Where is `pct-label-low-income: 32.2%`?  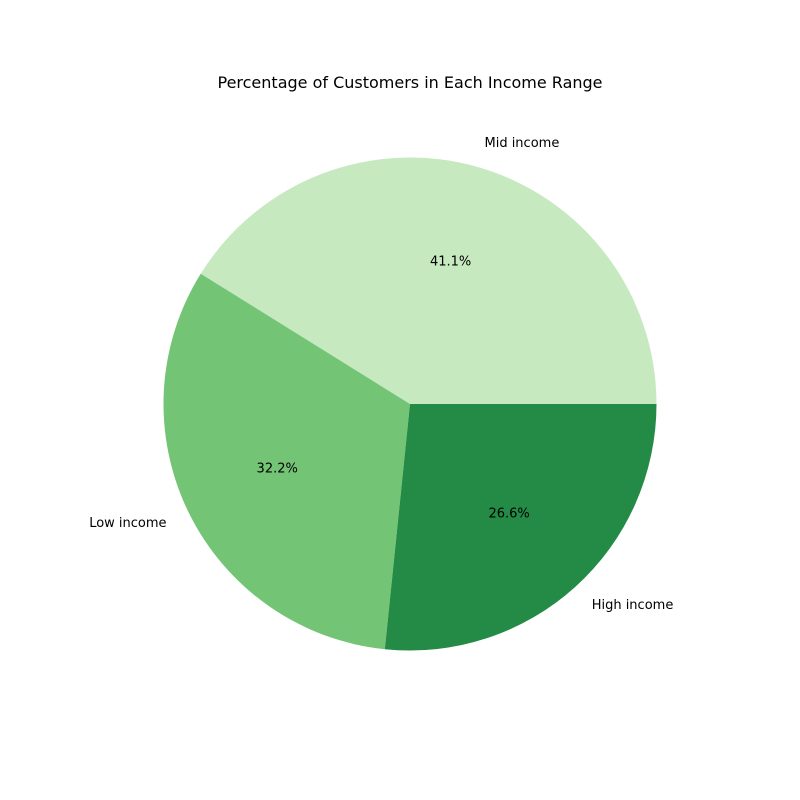 pct-label-low-income: 32.2% is located at coordinates (277, 469).